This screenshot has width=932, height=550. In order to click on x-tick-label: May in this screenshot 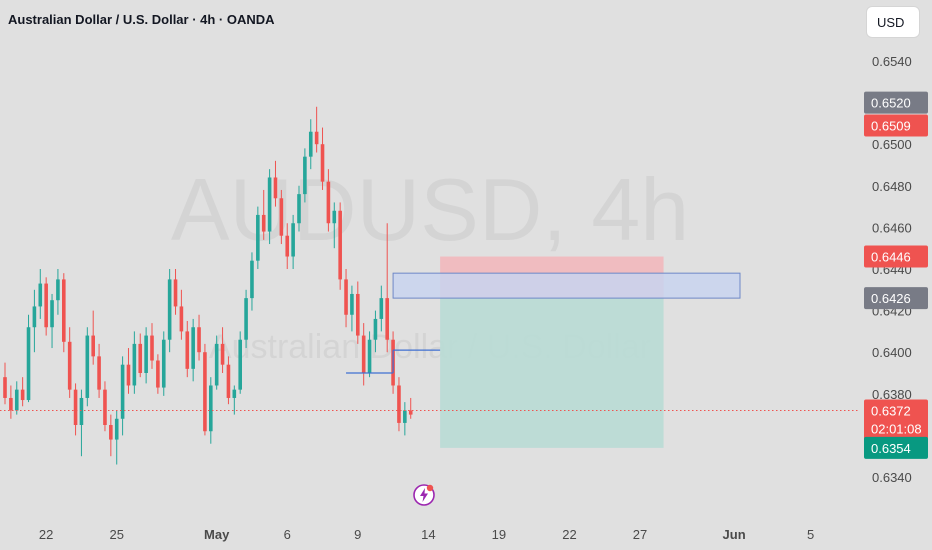, I will do `click(217, 534)`.